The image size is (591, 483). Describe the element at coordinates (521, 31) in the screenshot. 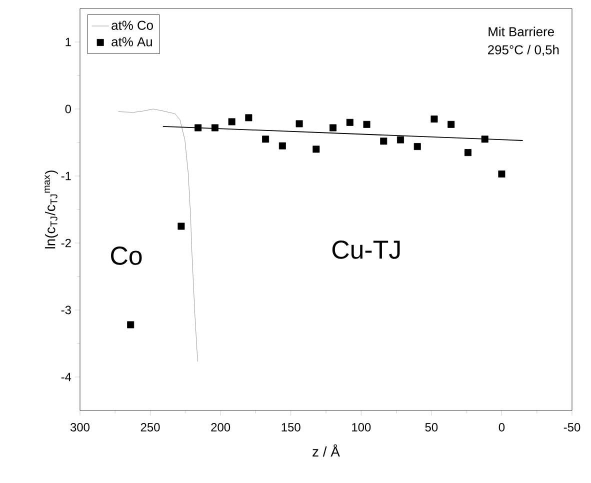

I see `annotation: Mit Barriere` at that location.